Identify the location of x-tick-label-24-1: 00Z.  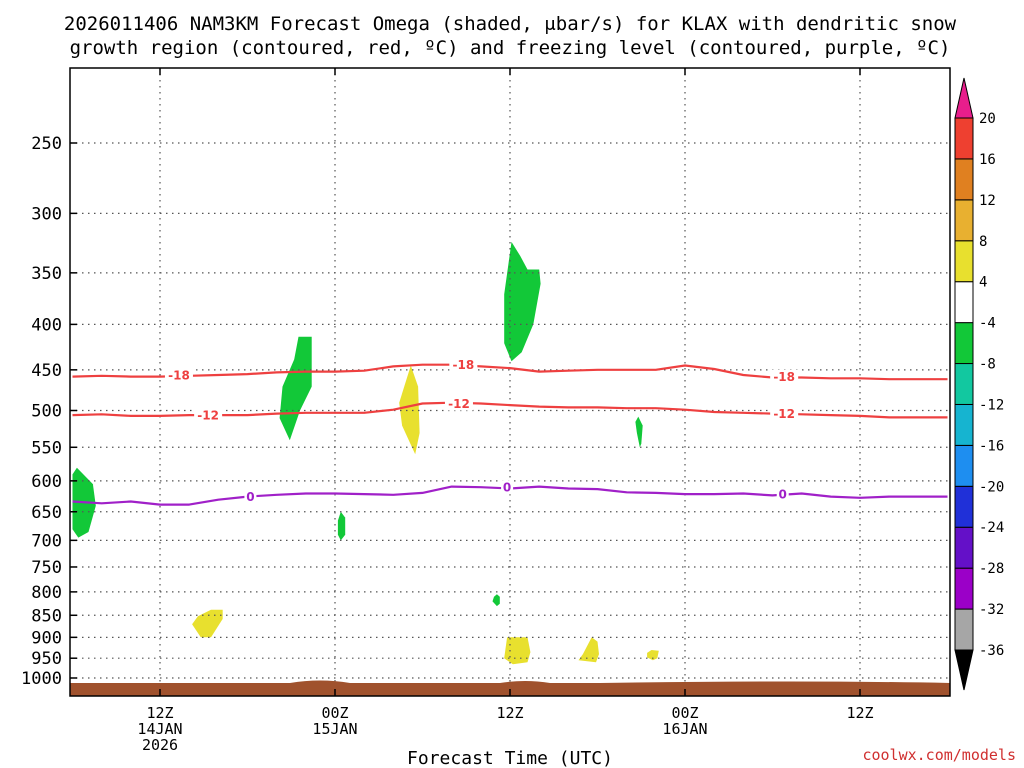
(334, 713).